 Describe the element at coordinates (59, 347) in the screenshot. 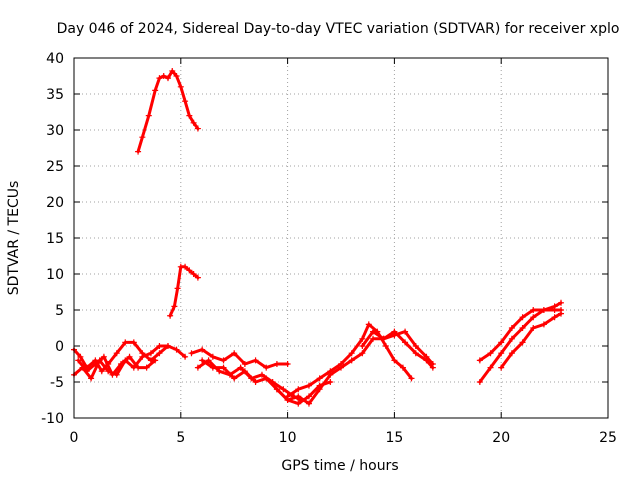

I see `y-tick-label: 0` at that location.